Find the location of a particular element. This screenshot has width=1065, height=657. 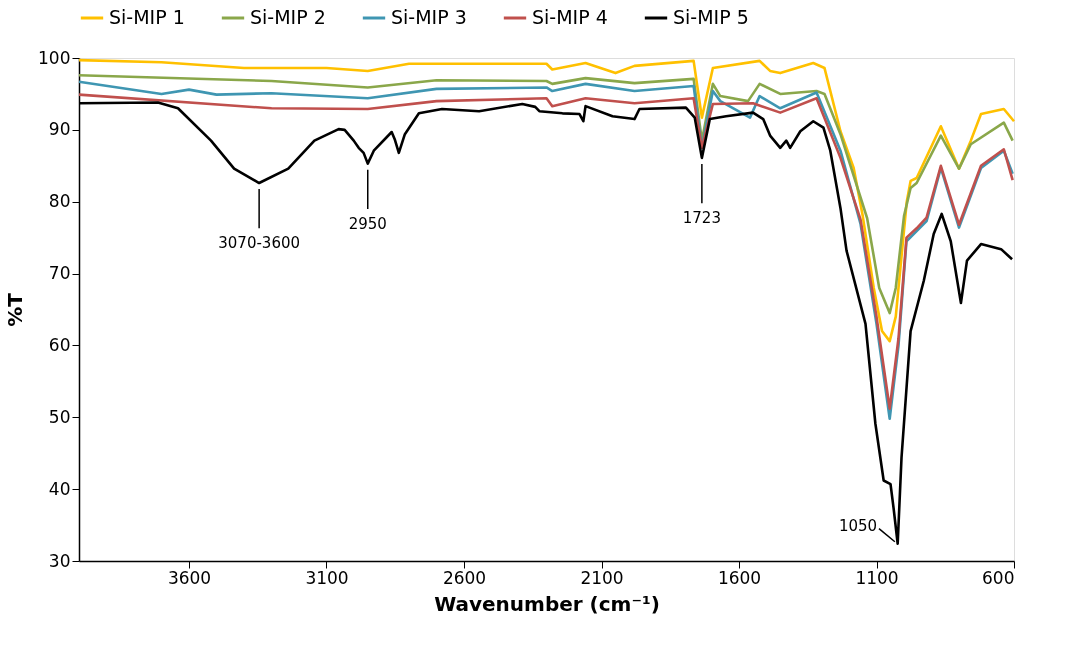

x-tick-label: 3100 is located at coordinates (327, 577).